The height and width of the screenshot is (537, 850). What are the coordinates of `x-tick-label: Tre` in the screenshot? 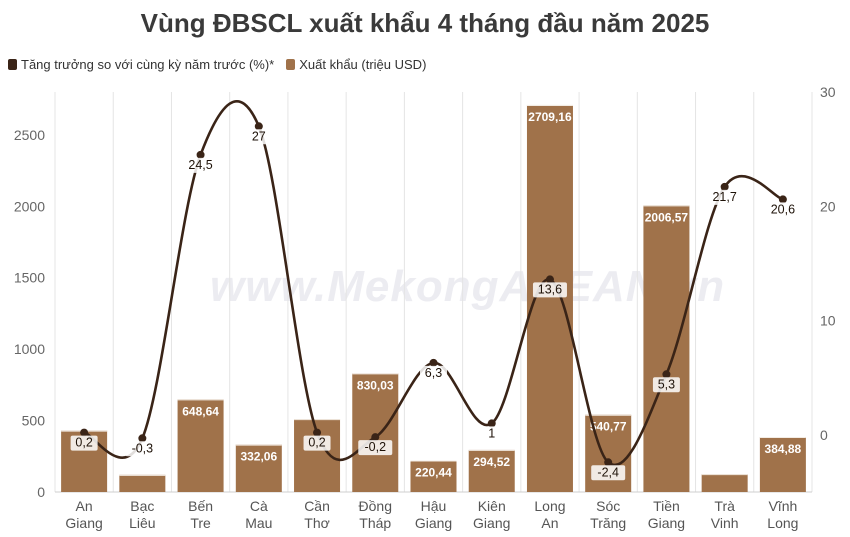 It's located at (200, 523).